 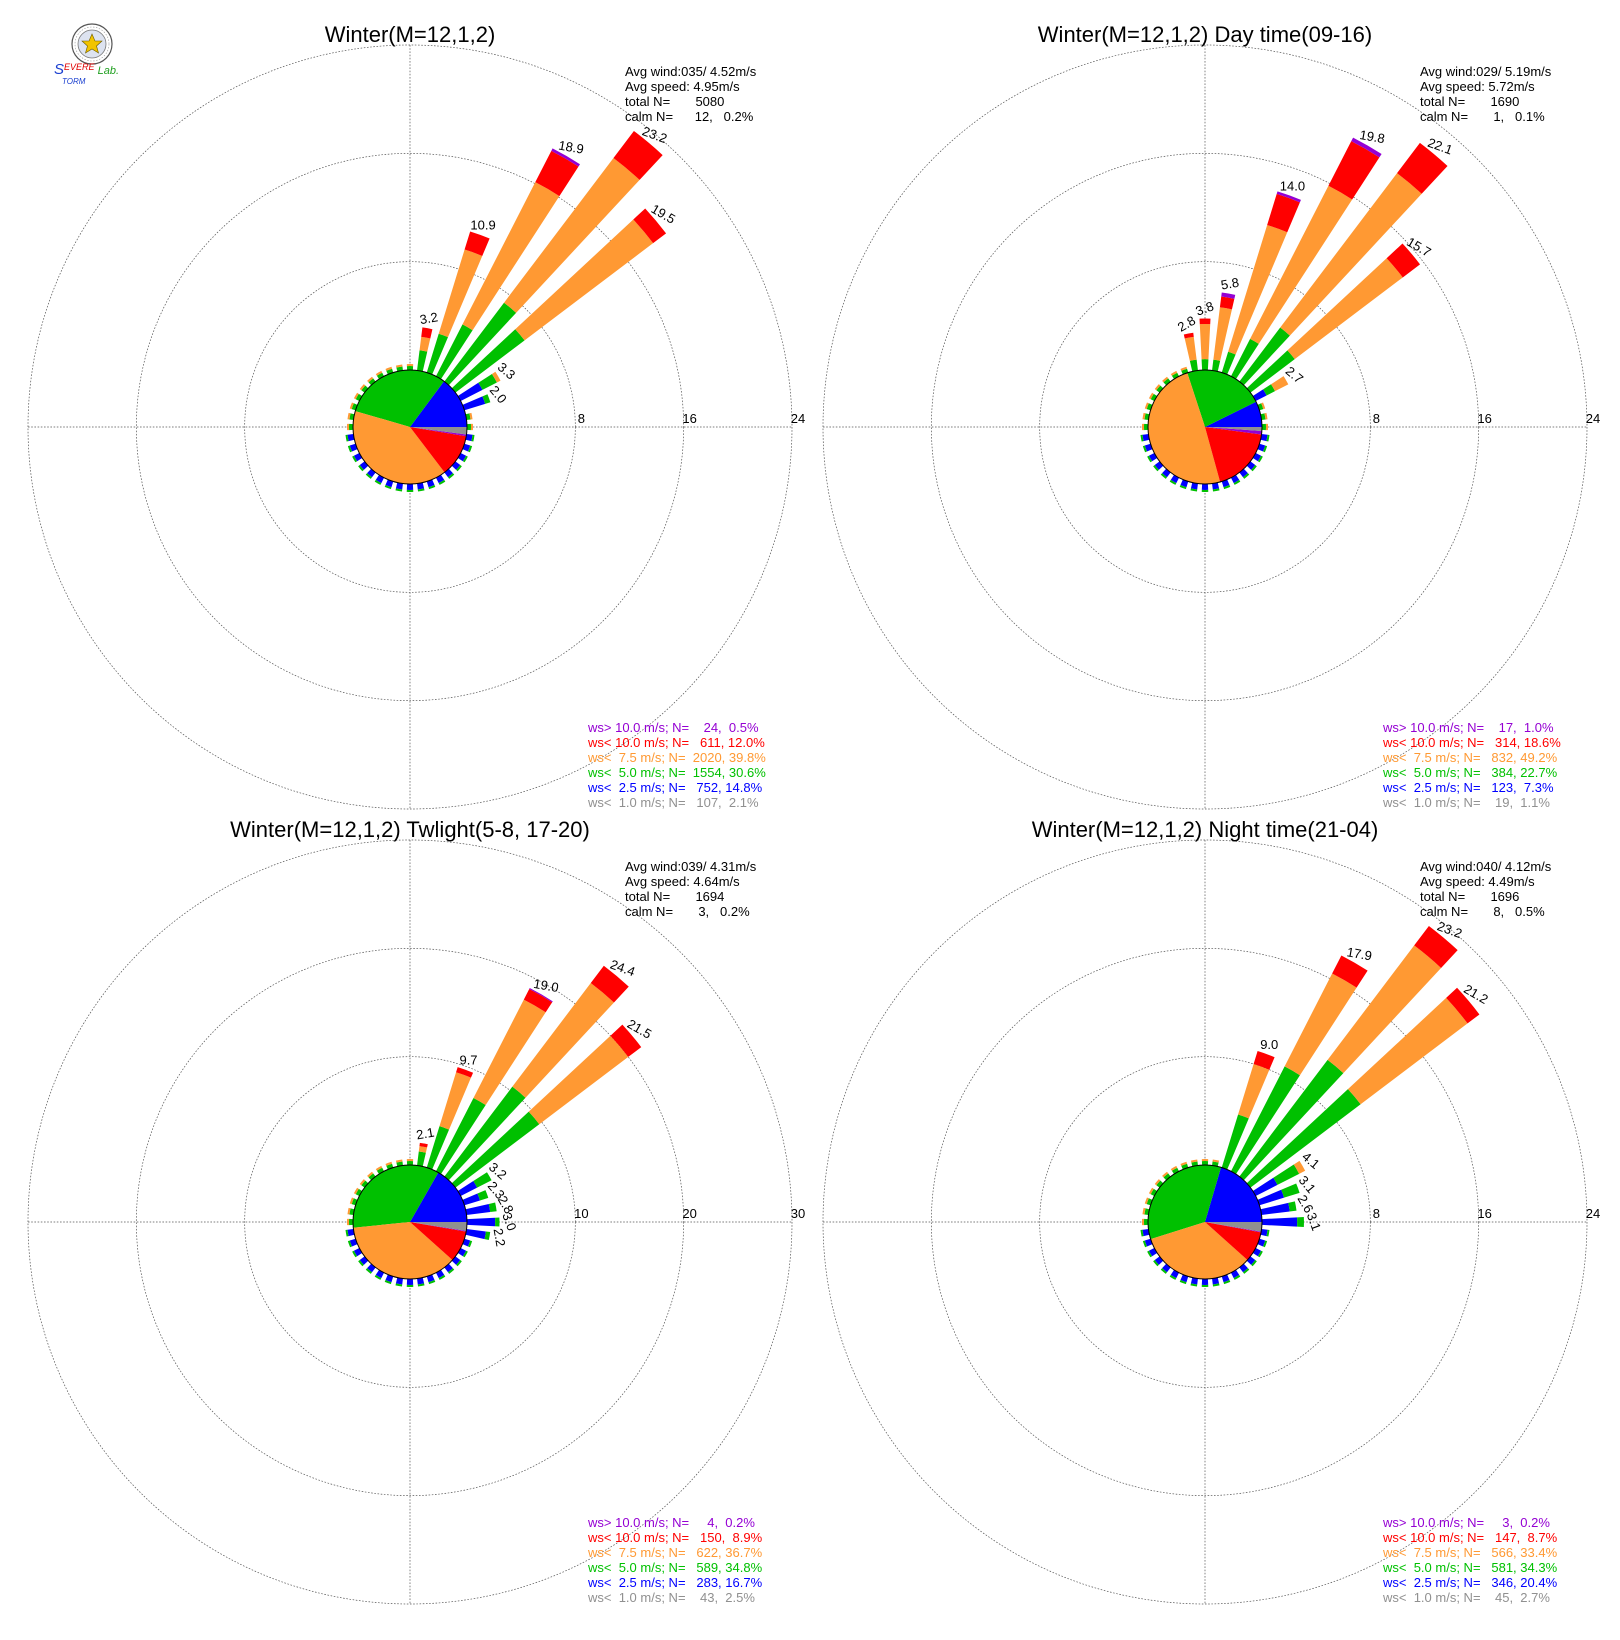 I want to click on legend-entry: ws< 2.5 m/s; N= 283, 16.7%, so click(x=675, y=1582).